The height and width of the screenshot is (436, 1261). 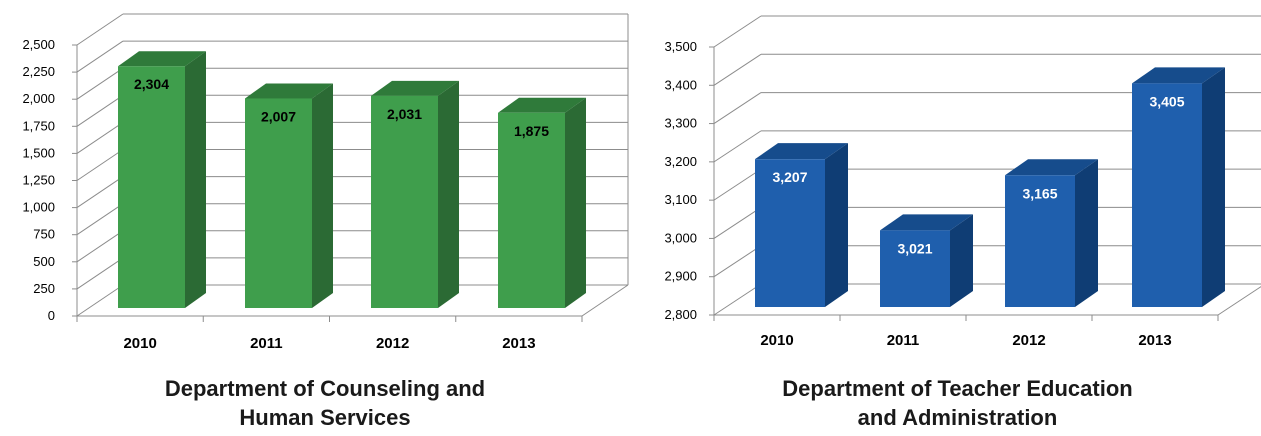 I want to click on y-tick-label: 500, so click(x=44, y=261).